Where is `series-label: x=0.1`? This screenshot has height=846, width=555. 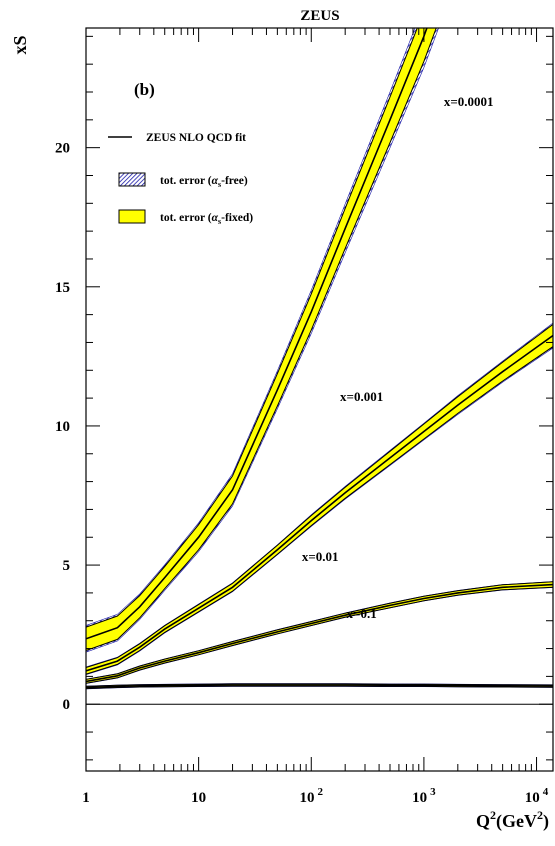
series-label: x=0.1 is located at coordinates (362, 613).